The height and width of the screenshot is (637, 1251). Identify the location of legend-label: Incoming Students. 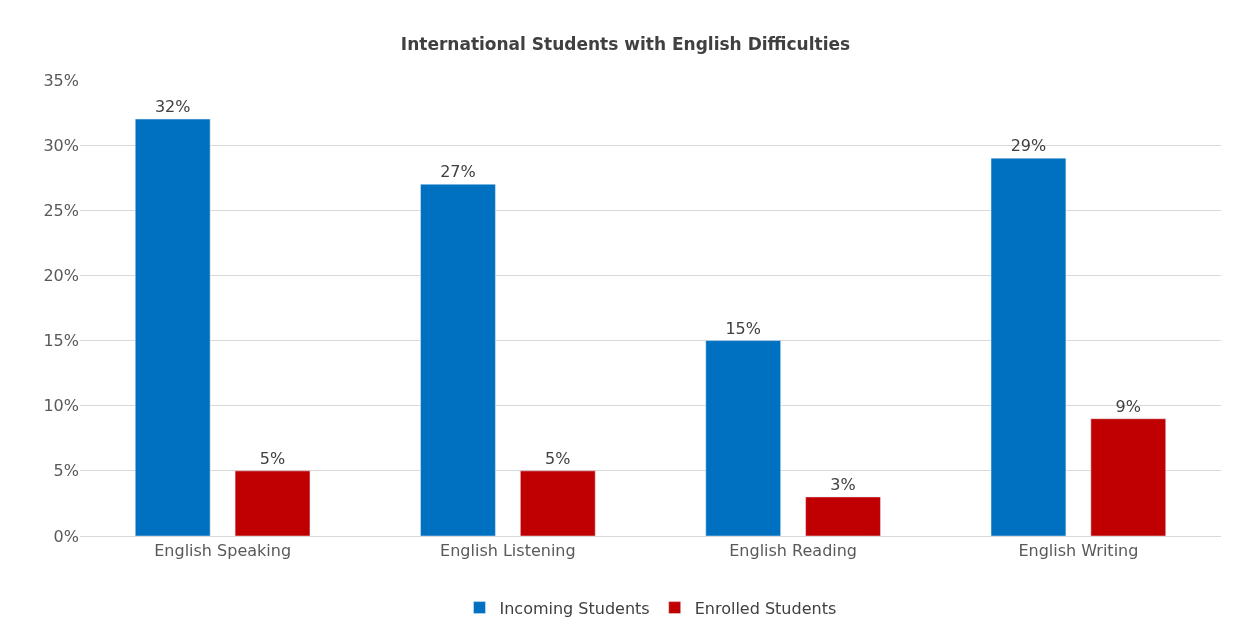
(574, 608).